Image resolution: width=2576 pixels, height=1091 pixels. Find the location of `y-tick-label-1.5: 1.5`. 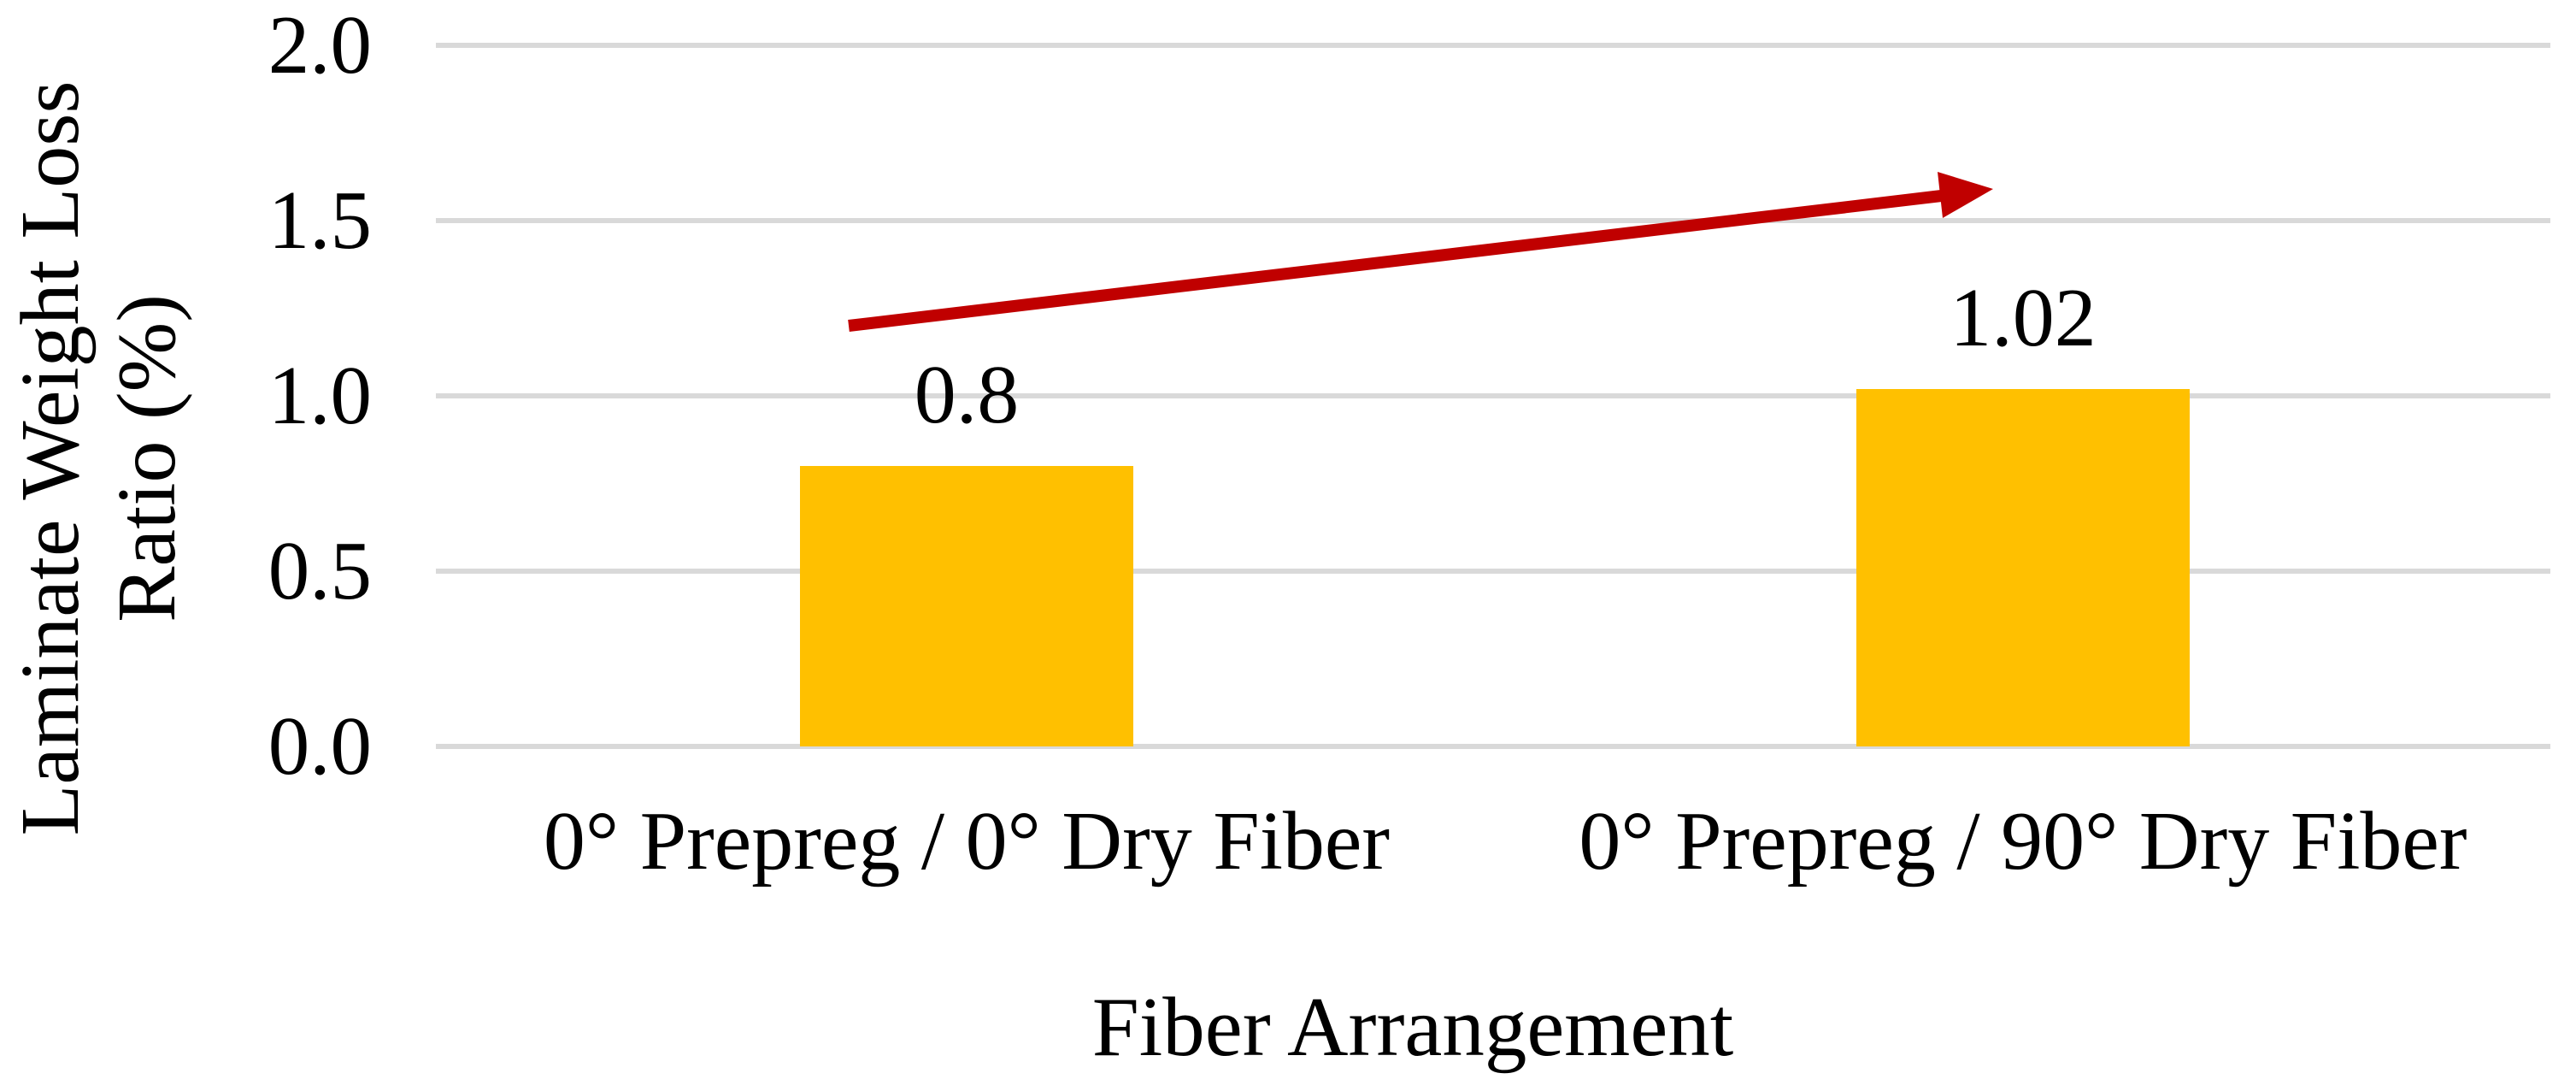

y-tick-label-1.5: 1.5 is located at coordinates (320, 220).